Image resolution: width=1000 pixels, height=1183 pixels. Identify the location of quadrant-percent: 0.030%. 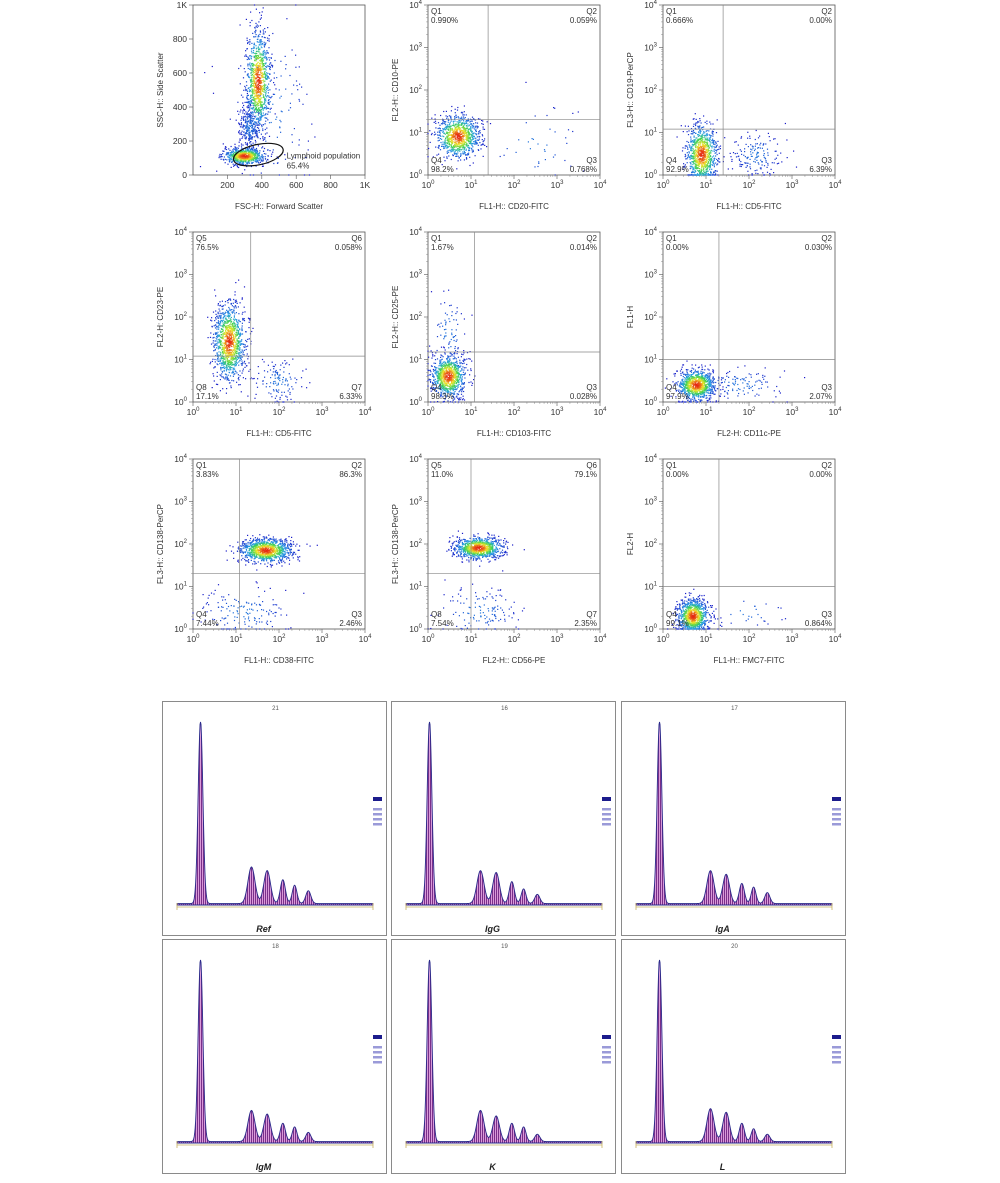
(818, 247).